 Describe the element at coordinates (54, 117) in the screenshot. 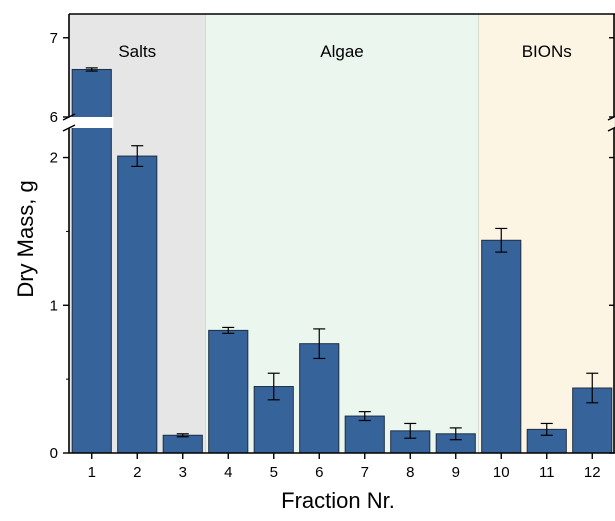

I see `y-tick-label-6: 6` at that location.